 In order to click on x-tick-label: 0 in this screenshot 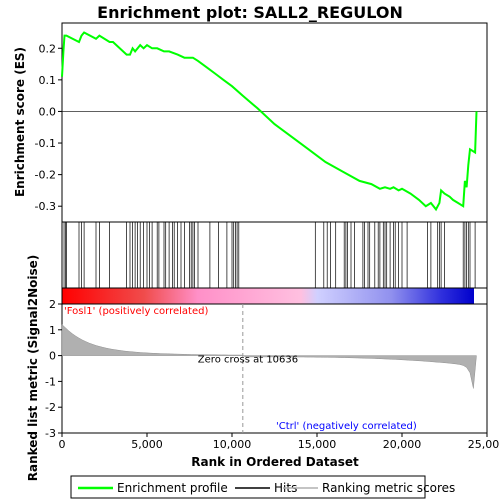, I will do `click(62, 444)`.